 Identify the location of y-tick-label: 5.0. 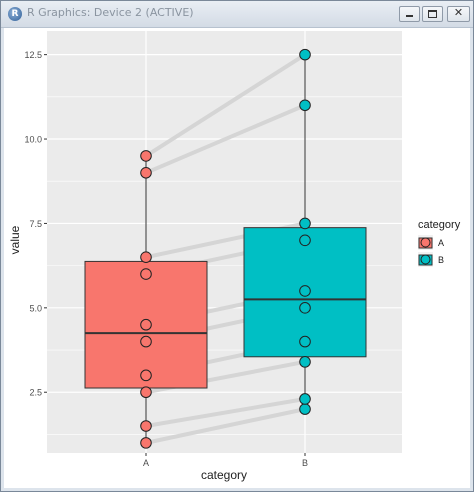
(35, 308).